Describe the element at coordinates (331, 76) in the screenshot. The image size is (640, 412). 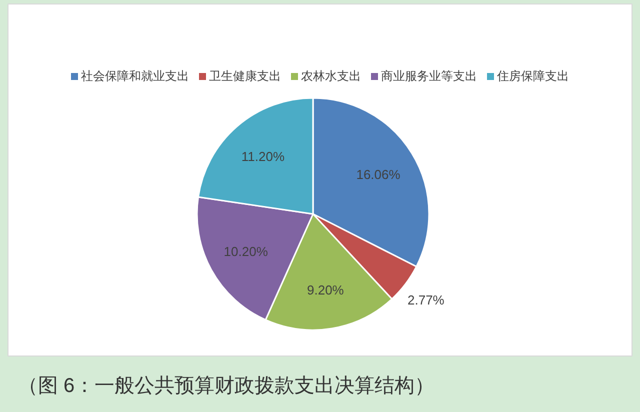
I see `legend-label: 农林水支出` at that location.